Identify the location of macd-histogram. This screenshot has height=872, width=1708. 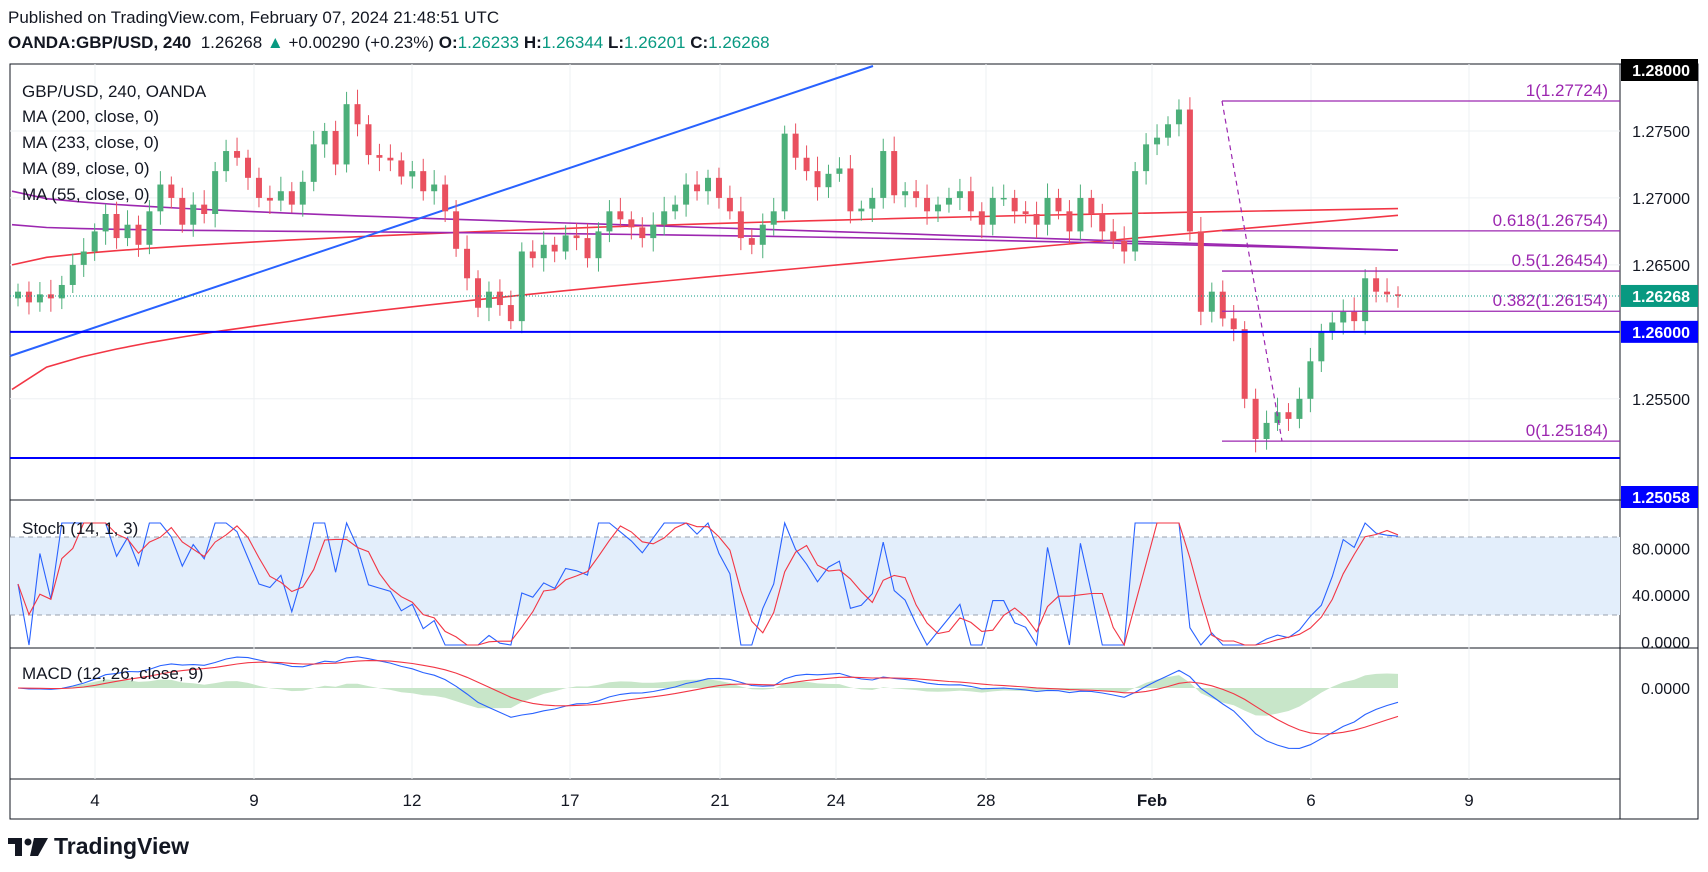
(708, 694).